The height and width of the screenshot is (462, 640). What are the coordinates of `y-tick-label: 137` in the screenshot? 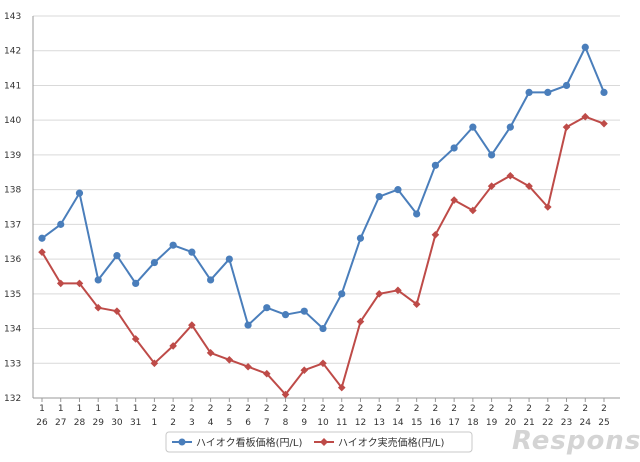 It's located at (12, 225).